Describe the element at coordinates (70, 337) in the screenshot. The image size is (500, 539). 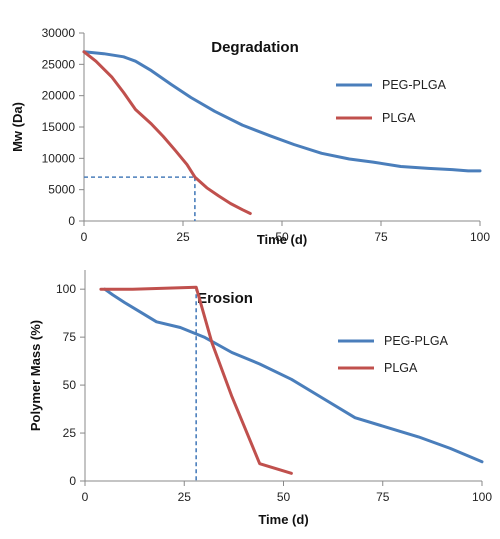
I see `y-tick-label: 75` at that location.